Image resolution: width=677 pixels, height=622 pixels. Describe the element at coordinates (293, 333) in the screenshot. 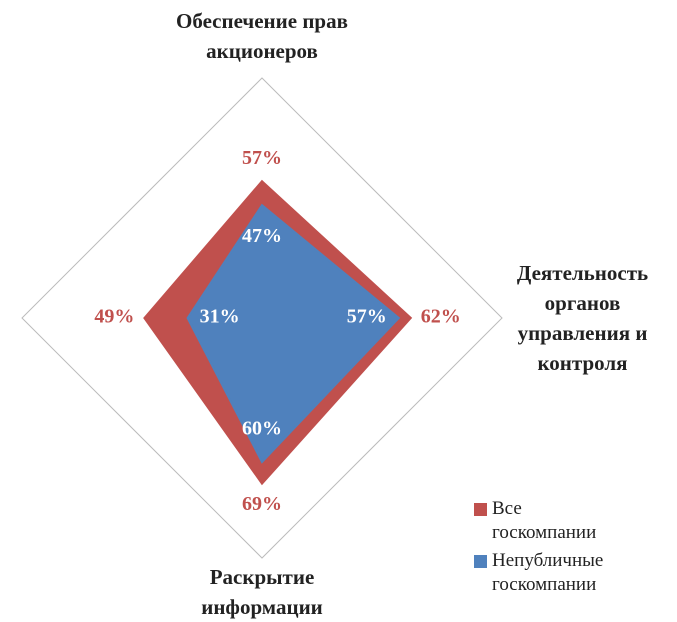

I see `series-area` at that location.